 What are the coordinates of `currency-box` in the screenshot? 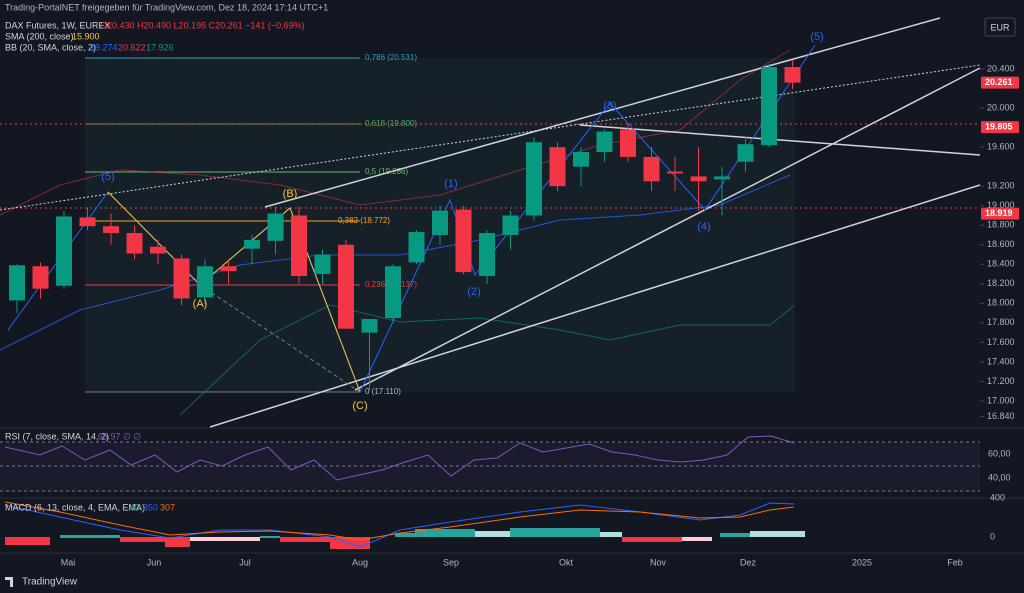 It's located at (1000, 27).